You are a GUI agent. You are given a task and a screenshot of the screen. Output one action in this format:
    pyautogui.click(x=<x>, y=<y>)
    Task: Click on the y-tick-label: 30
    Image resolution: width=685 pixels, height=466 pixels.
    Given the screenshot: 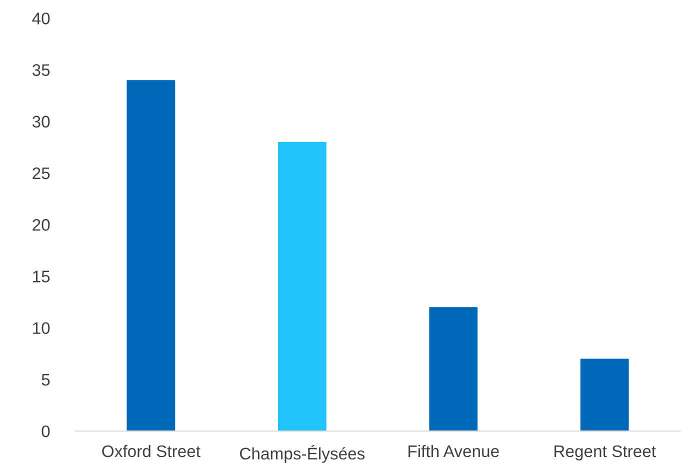 What is the action you would take?
    pyautogui.click(x=41, y=122)
    